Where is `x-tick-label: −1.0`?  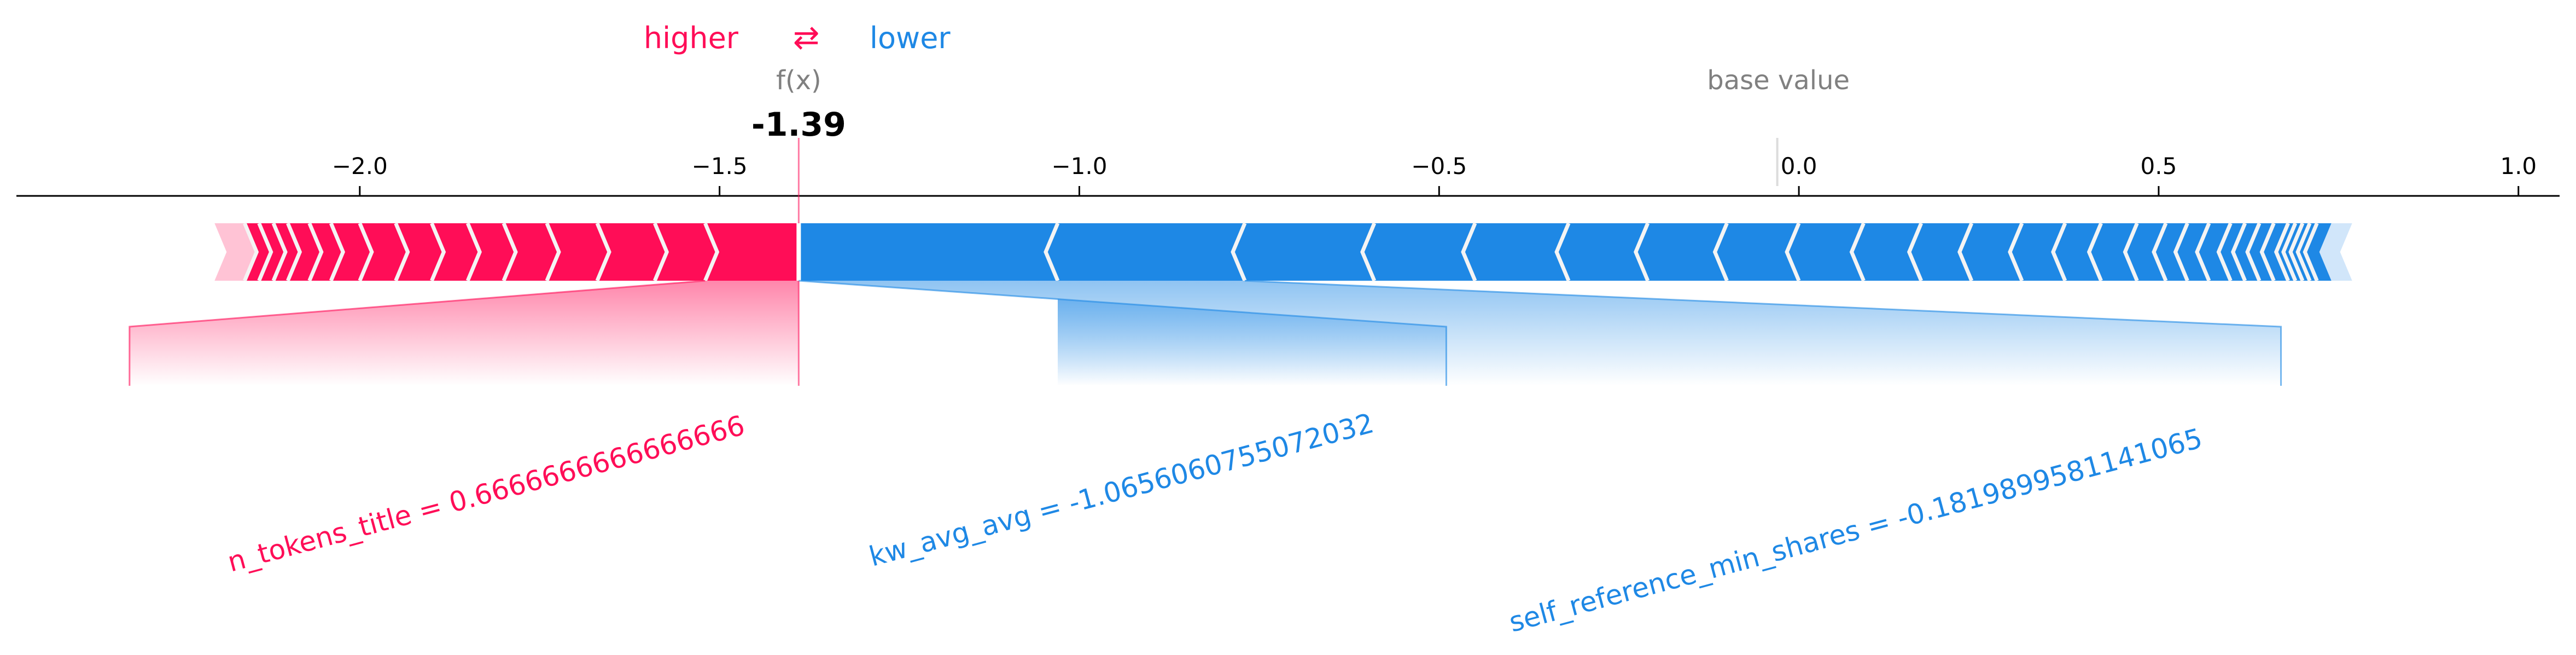 x-tick-label: −1.0 is located at coordinates (1079, 166).